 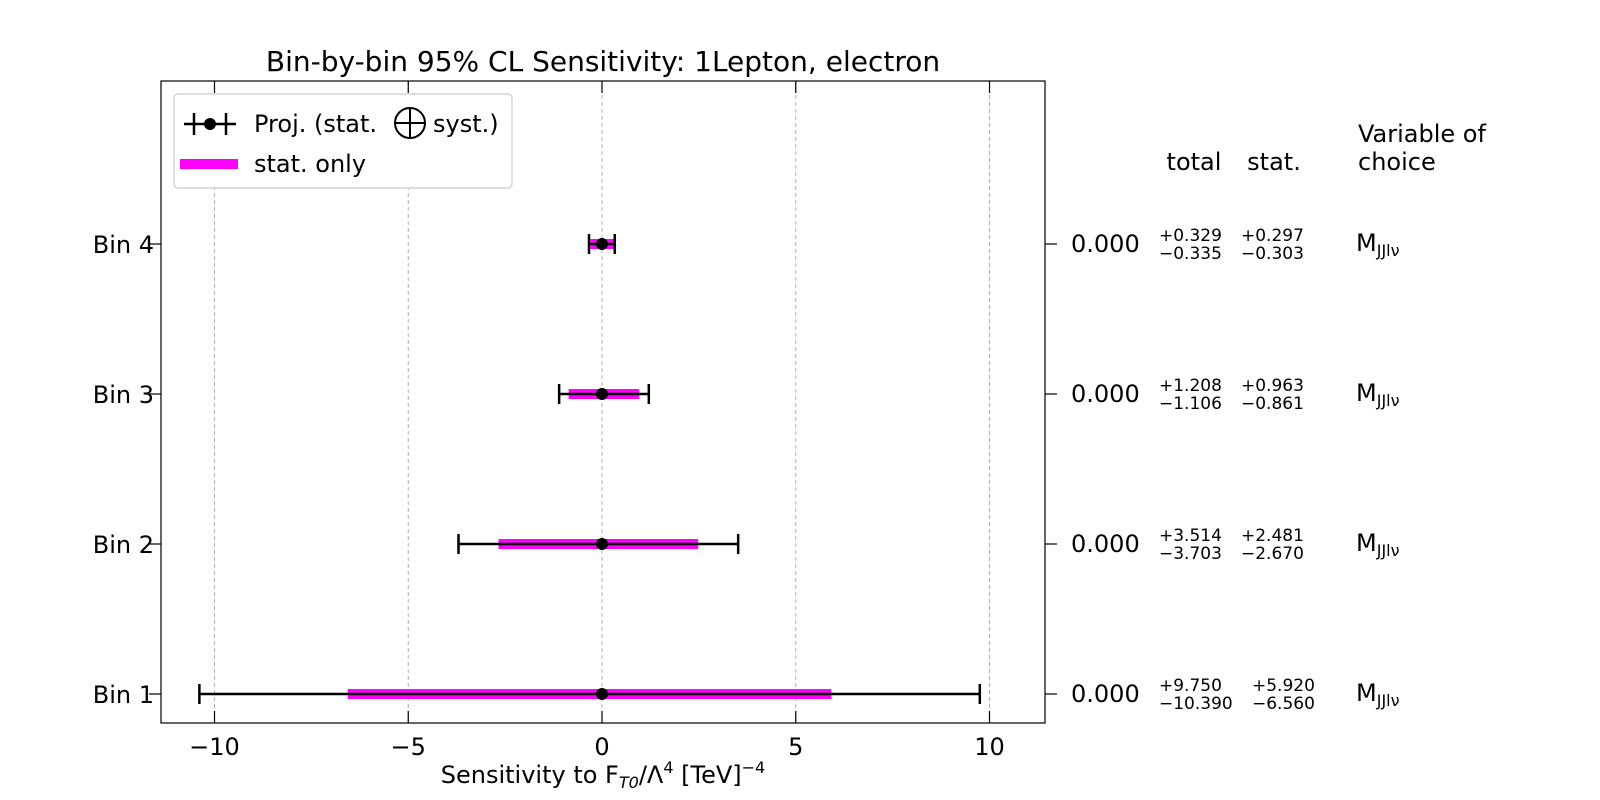 I want to click on stat-up-text: +2.481, so click(x=1272, y=536).